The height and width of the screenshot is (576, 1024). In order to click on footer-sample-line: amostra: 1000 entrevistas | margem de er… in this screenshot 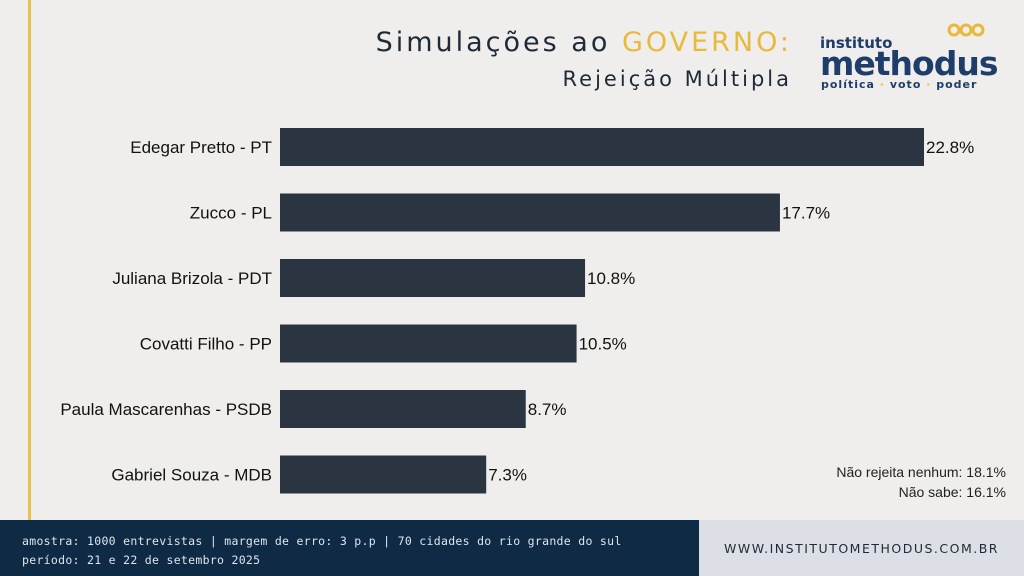, I will do `click(322, 541)`.